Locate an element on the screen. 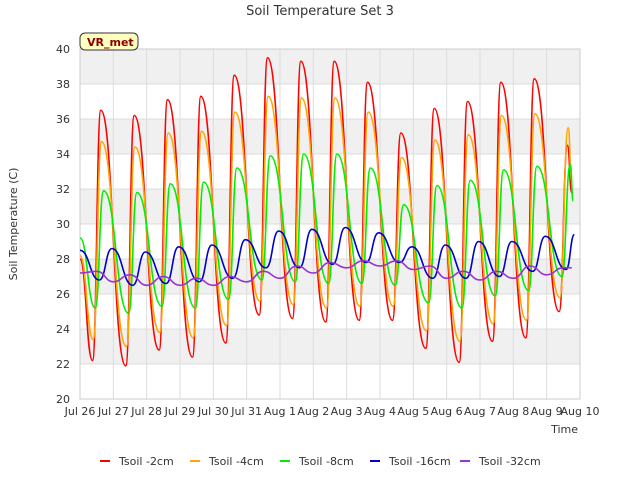  series-line-tsoil-16cm is located at coordinates (327, 256).